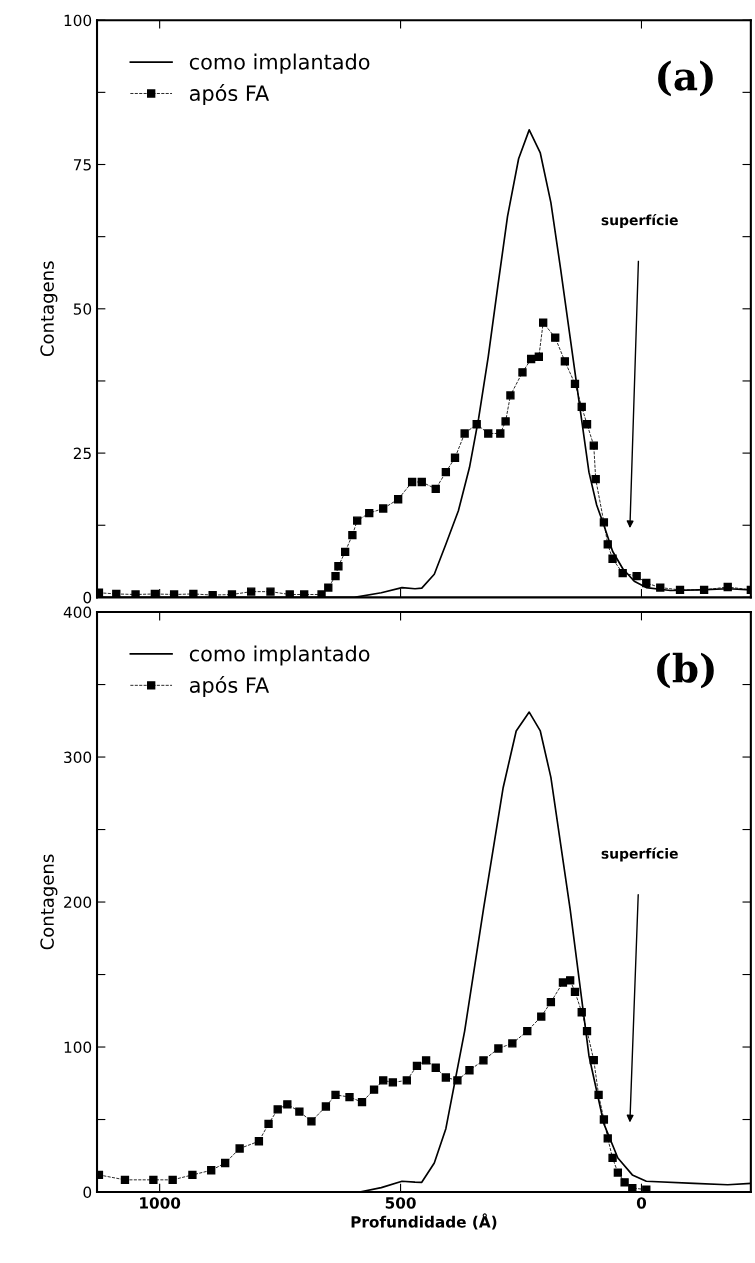  I want to click on y-tick-label: 300, so click(78, 757).